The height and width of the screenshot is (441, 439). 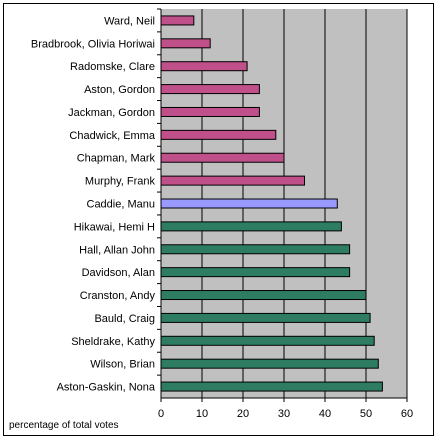 What do you see at coordinates (366, 414) in the screenshot?
I see `x-tick-label: 50` at bounding box center [366, 414].